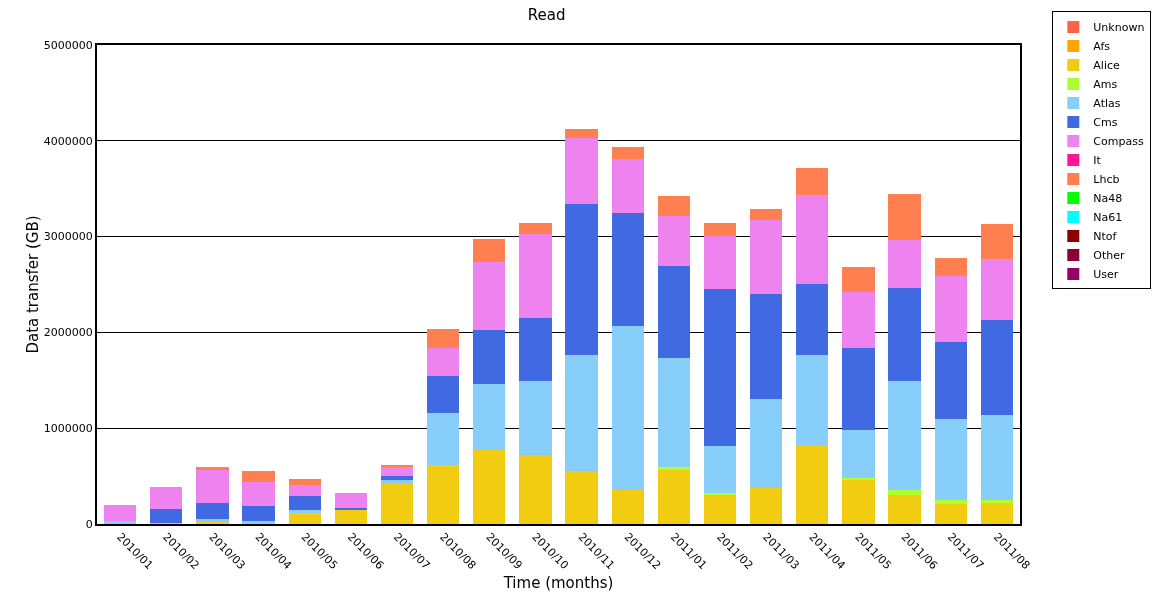 The height and width of the screenshot is (606, 1163). What do you see at coordinates (546, 14) in the screenshot?
I see `chart-title: Read` at bounding box center [546, 14].